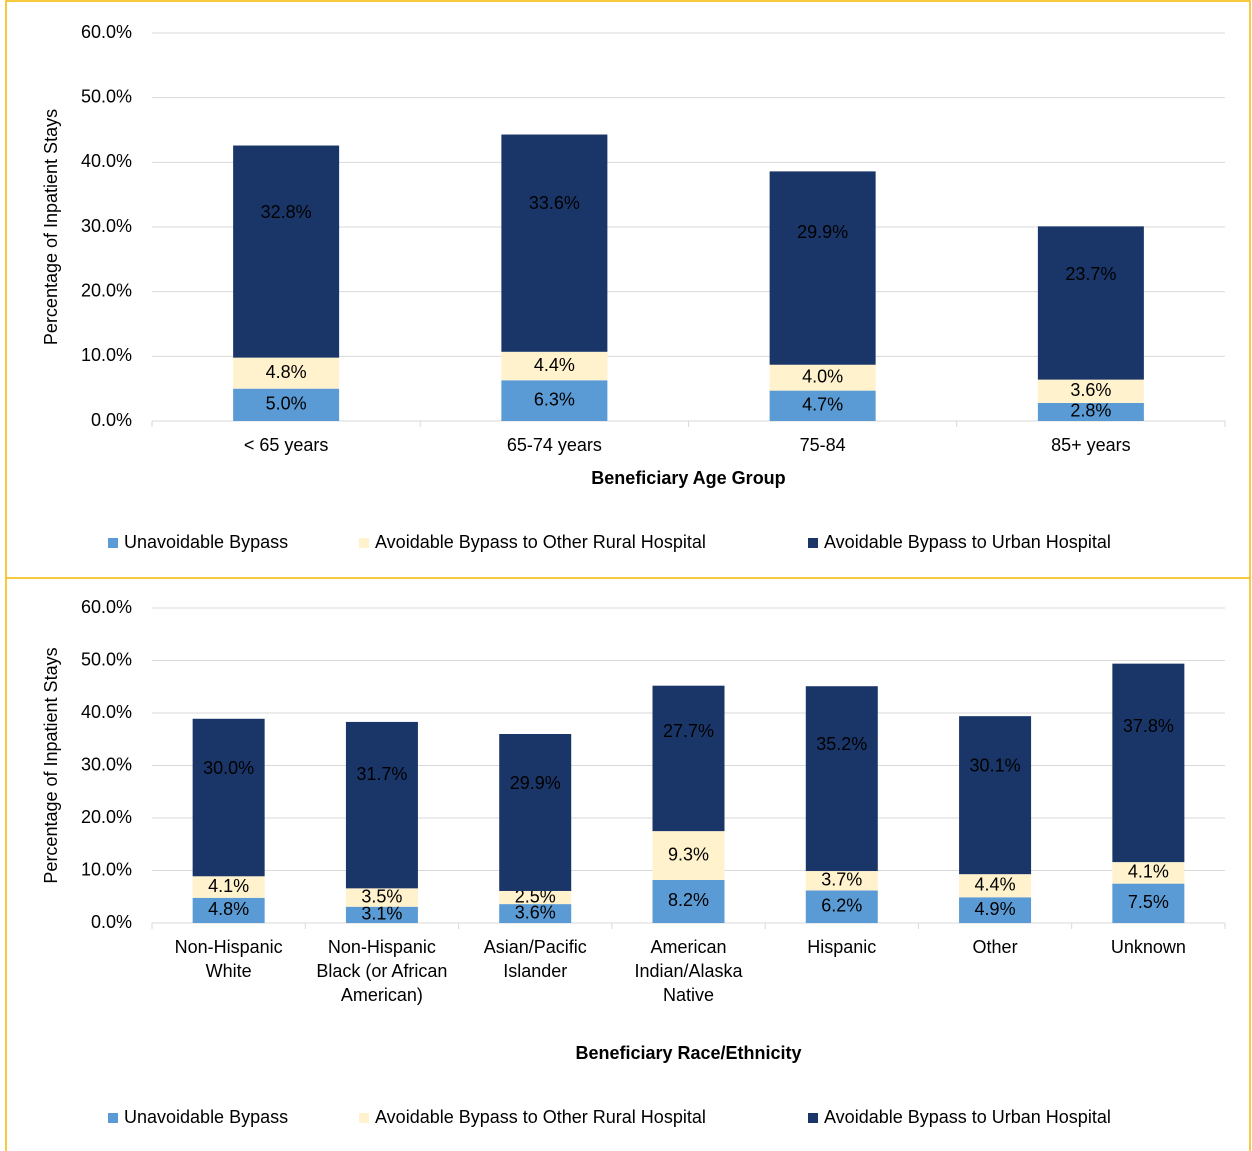 The width and height of the screenshot is (1252, 1151). I want to click on x-tick-label: American Indian/Alaska Native, so click(688, 971).